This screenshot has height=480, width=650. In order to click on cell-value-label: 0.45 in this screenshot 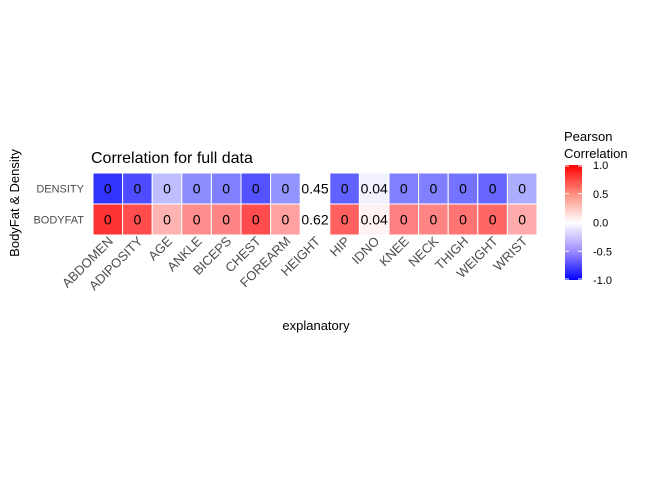, I will do `click(314, 189)`.